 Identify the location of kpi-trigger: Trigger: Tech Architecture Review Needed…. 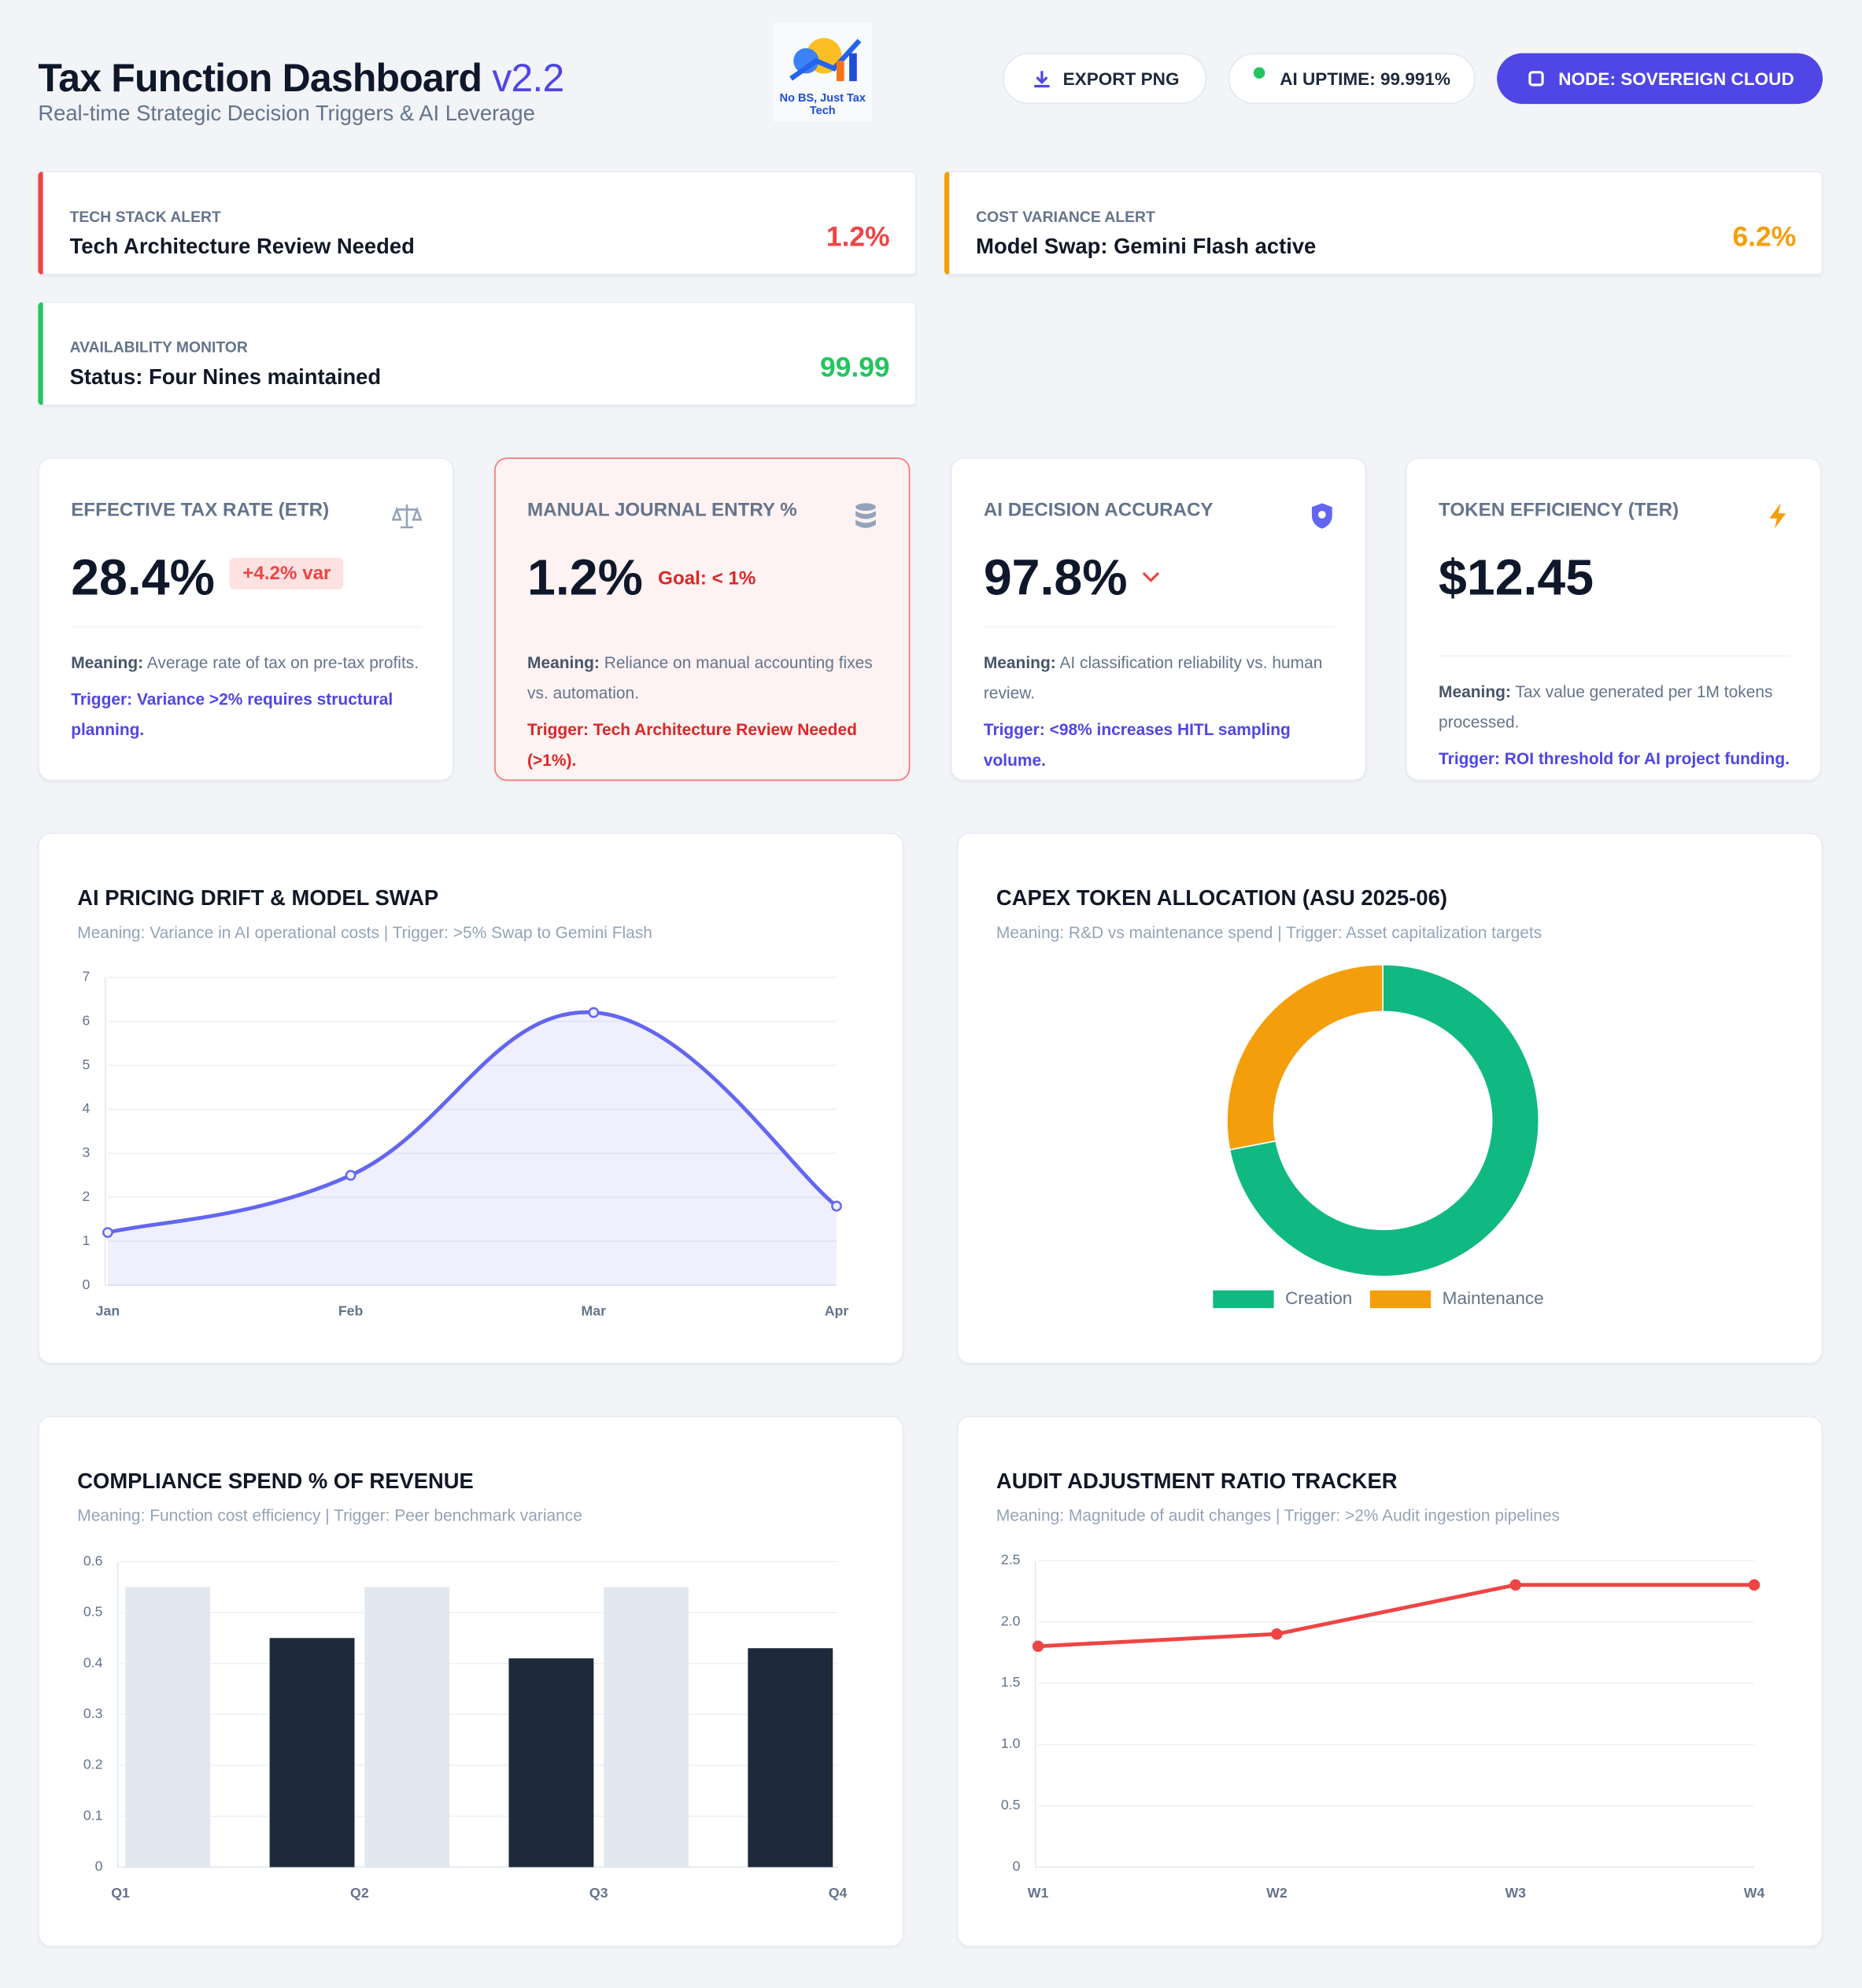
(692, 744).